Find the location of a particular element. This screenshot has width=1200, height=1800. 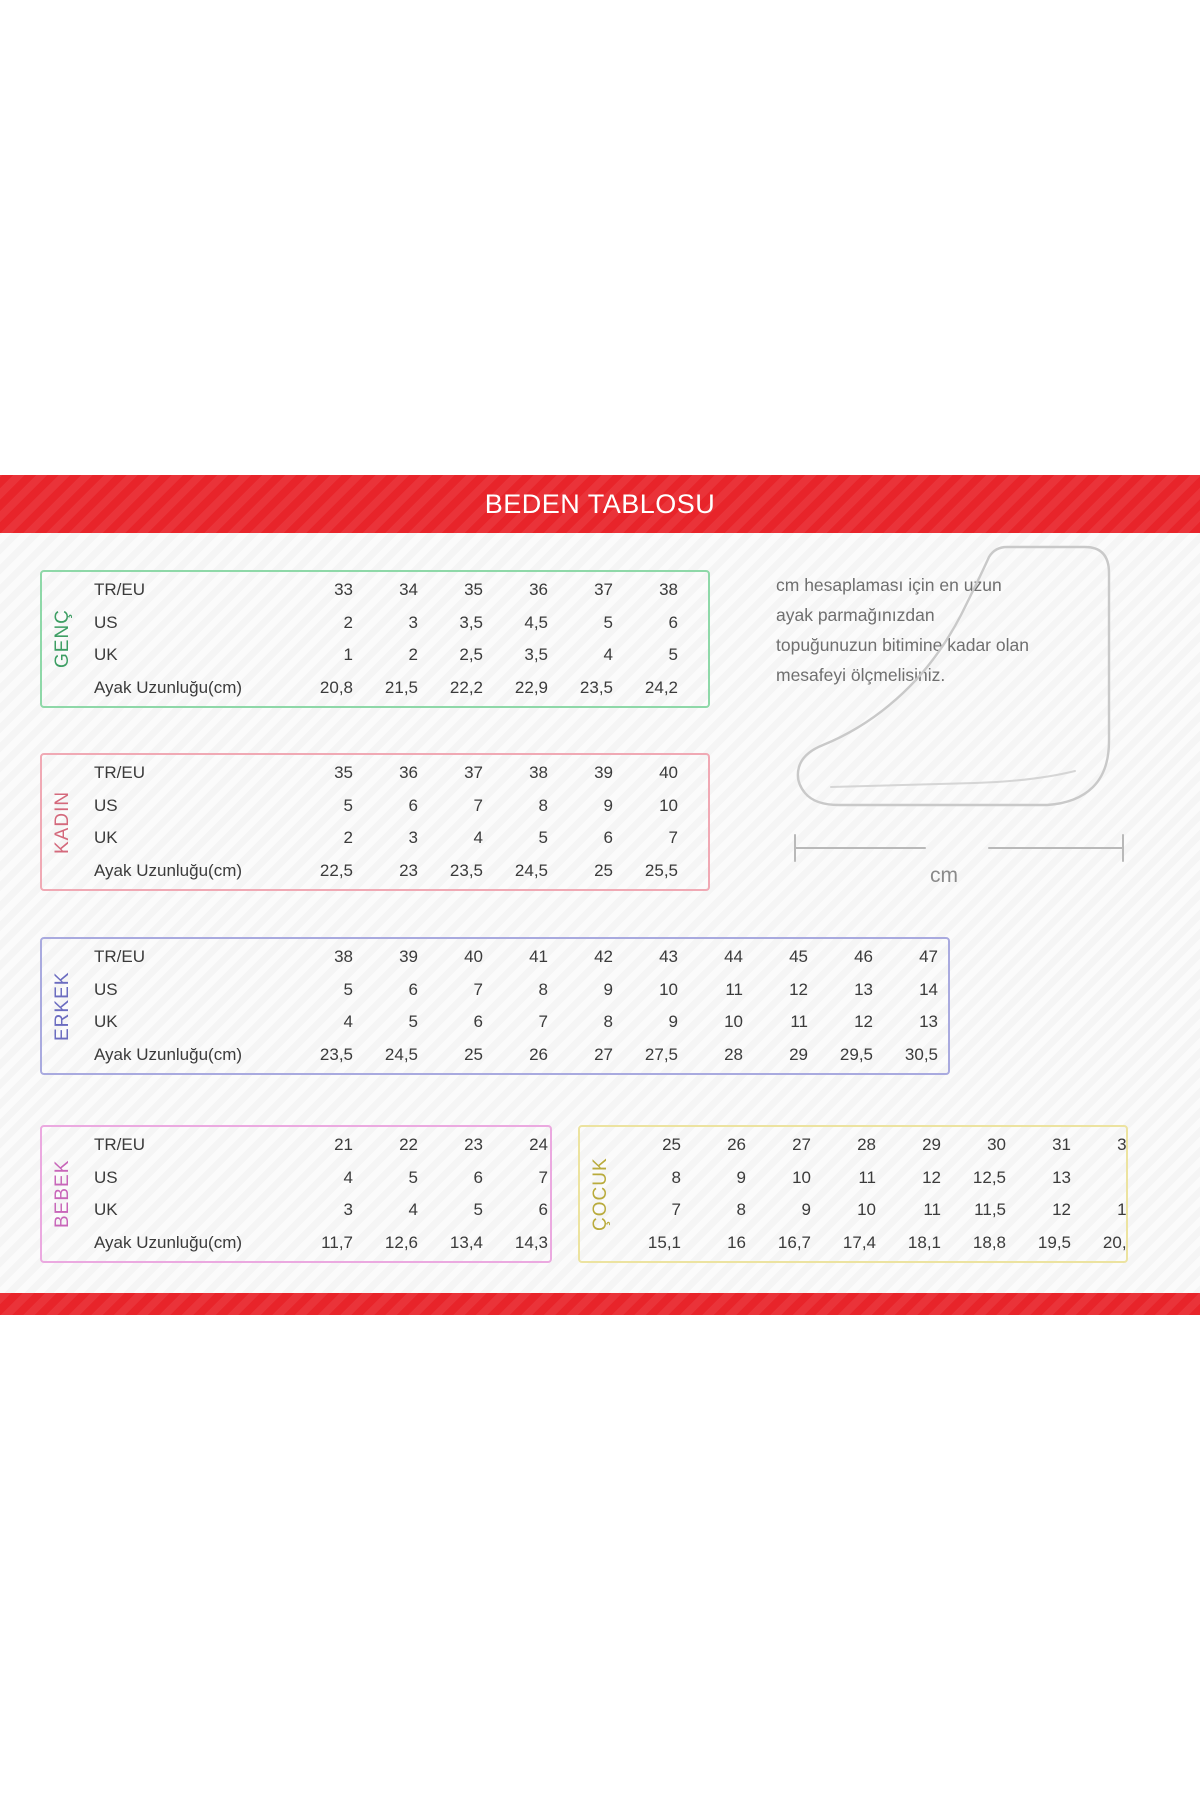

cell: 11,7 is located at coordinates (337, 1242).